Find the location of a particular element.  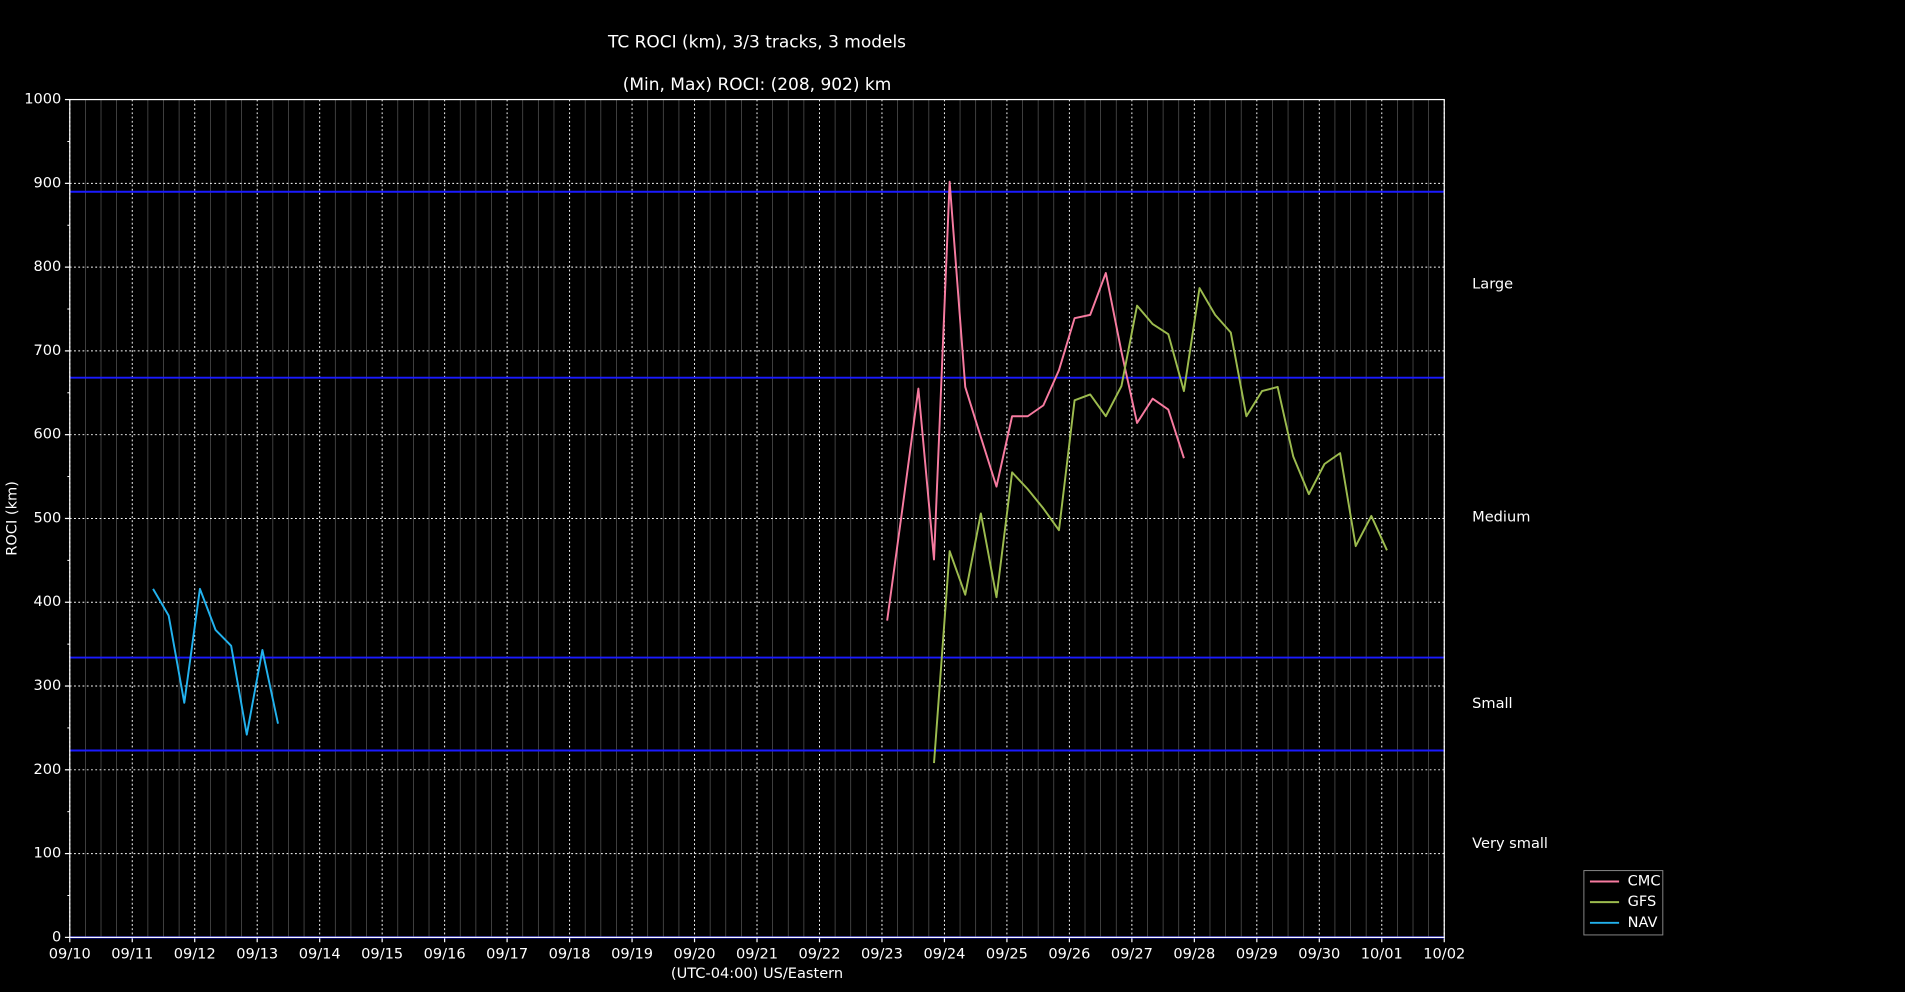

x-tick-label: 10/02 is located at coordinates (1444, 953).